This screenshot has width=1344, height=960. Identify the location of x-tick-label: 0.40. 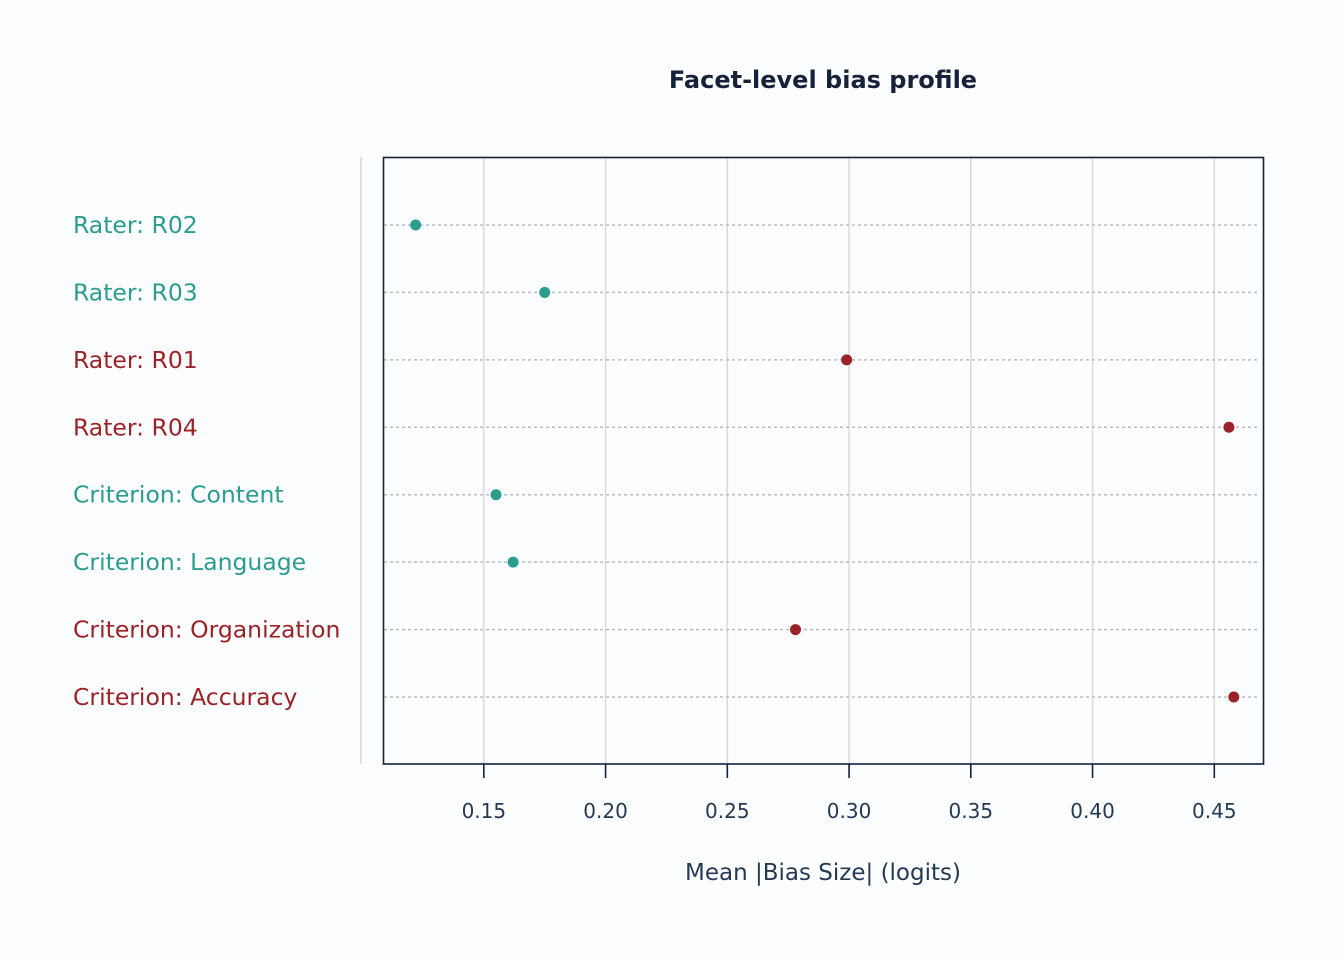
(1092, 811).